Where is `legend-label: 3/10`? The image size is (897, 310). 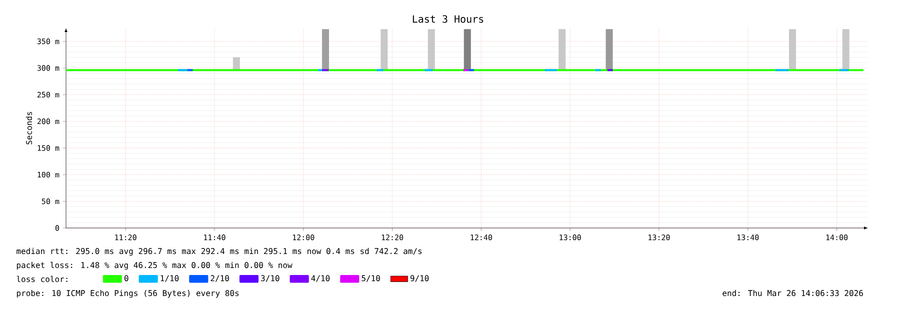
legend-label: 3/10 is located at coordinates (270, 278).